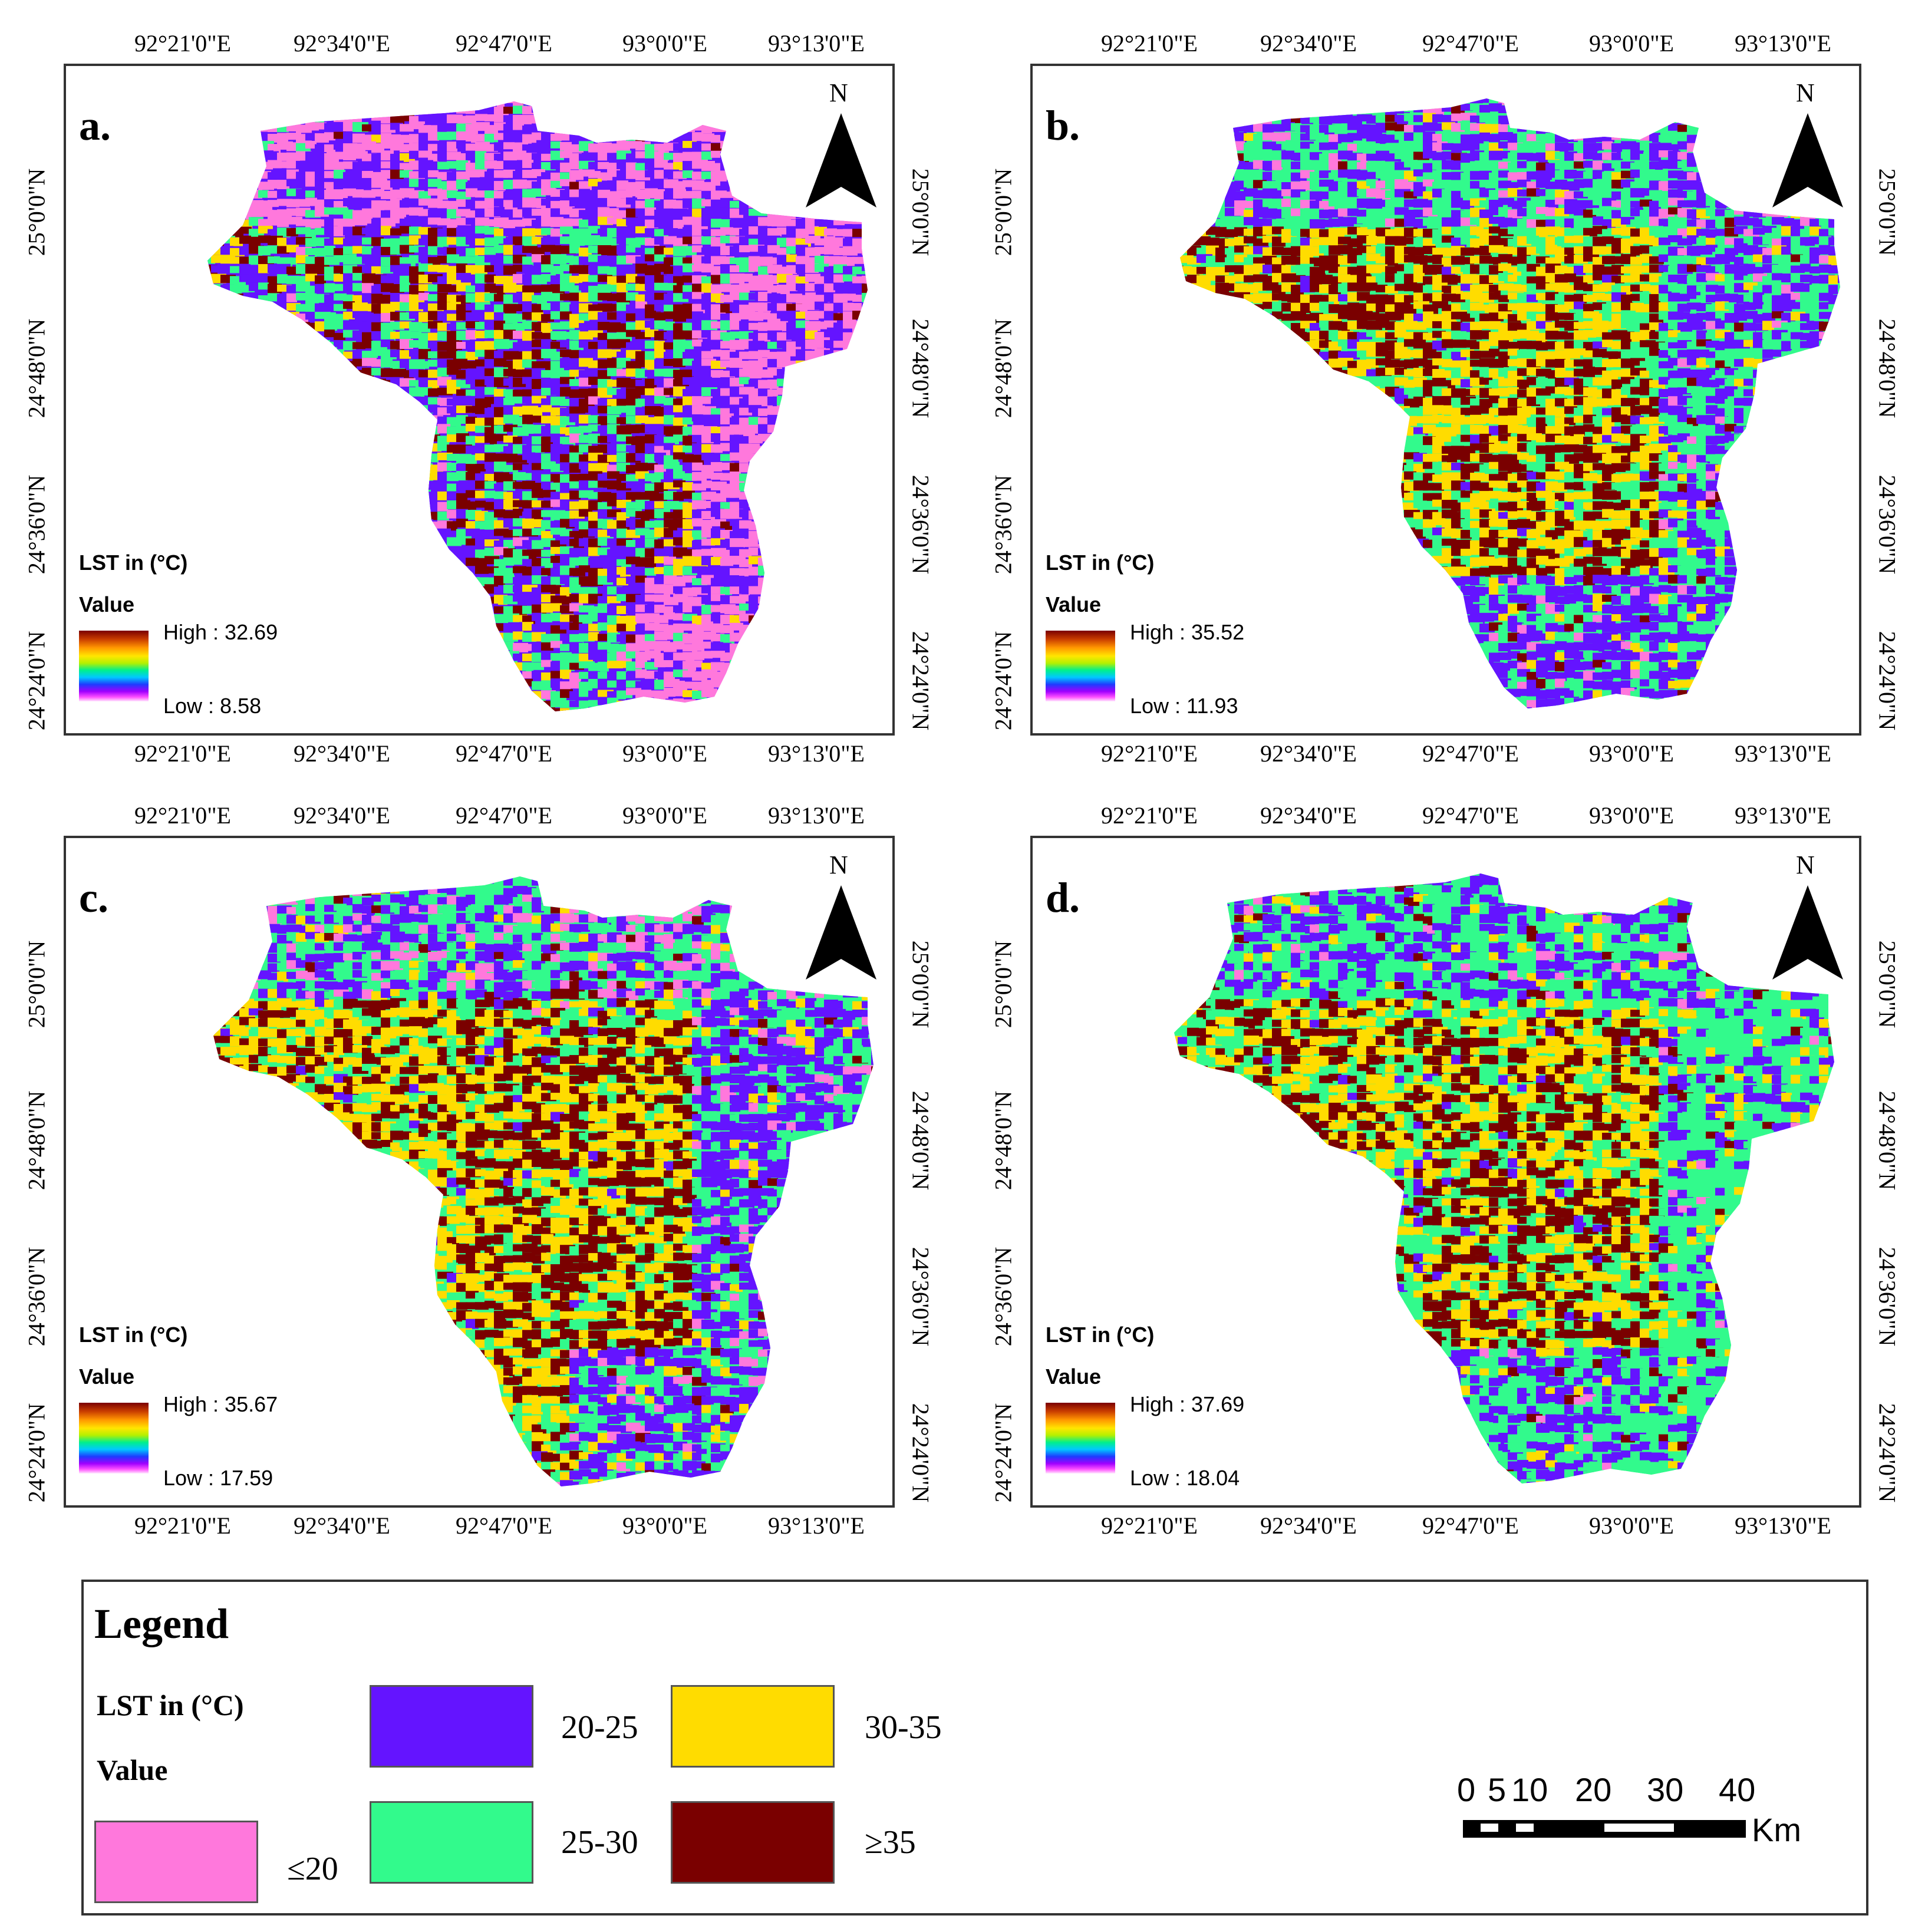 The image size is (1915, 1932). Describe the element at coordinates (1888, 1453) in the screenshot. I see `panel-d-lat-right-3: 24°24'0"N` at that location.